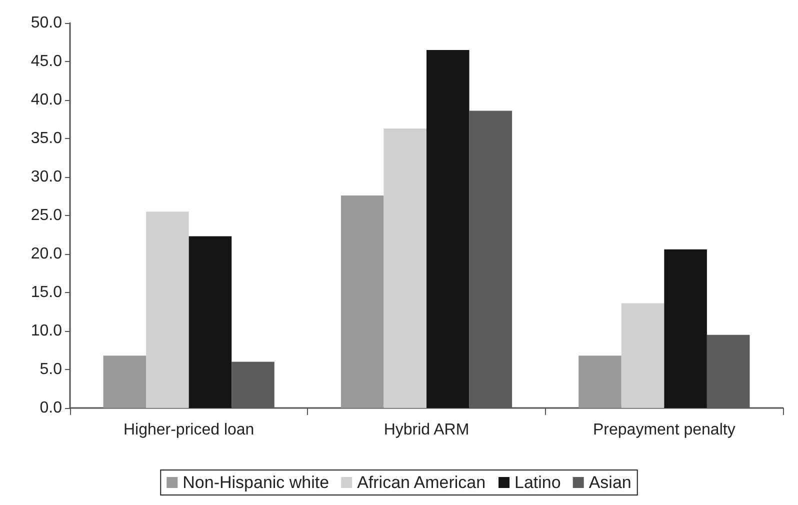 The height and width of the screenshot is (505, 798). What do you see at coordinates (46, 177) in the screenshot?
I see `y-tick-label: 30.0` at bounding box center [46, 177].